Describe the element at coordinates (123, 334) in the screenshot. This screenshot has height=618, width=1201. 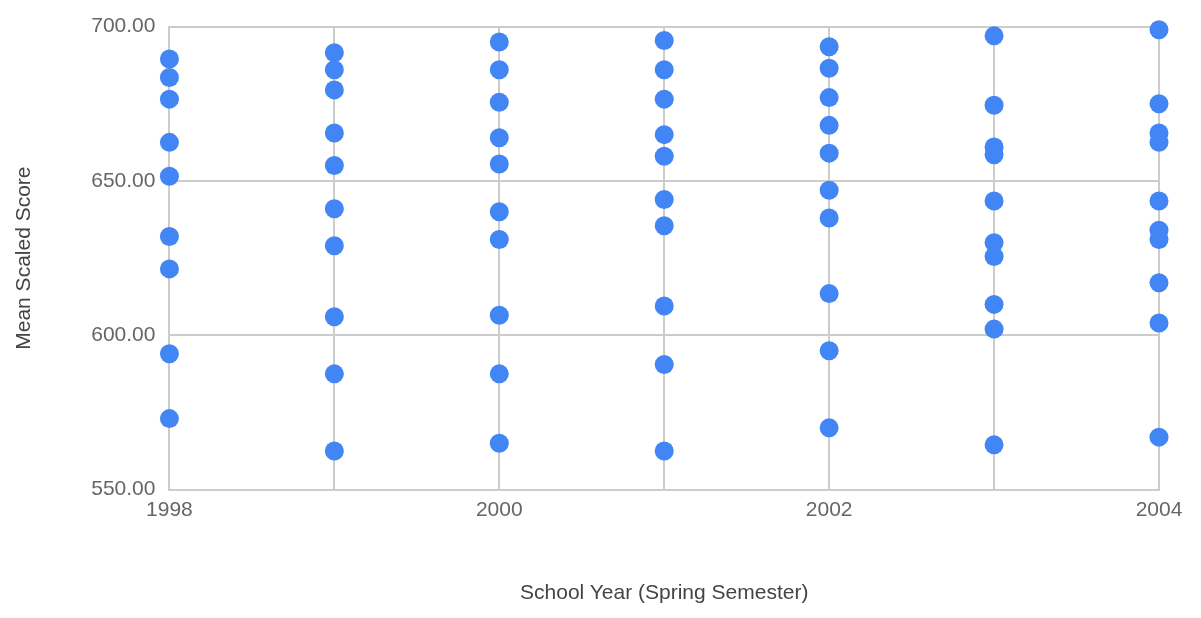
I see `y-tick-label: 600.00` at that location.